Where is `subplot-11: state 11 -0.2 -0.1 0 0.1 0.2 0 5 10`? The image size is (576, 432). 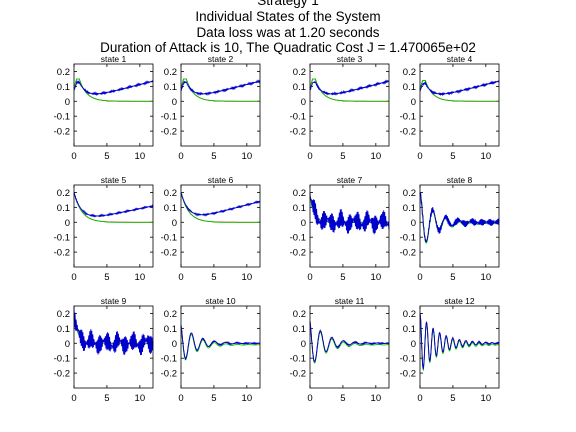
subplot-11: state 11 -0.2 -0.1 0 0.1 0.2 0 5 10 is located at coordinates (340, 350).